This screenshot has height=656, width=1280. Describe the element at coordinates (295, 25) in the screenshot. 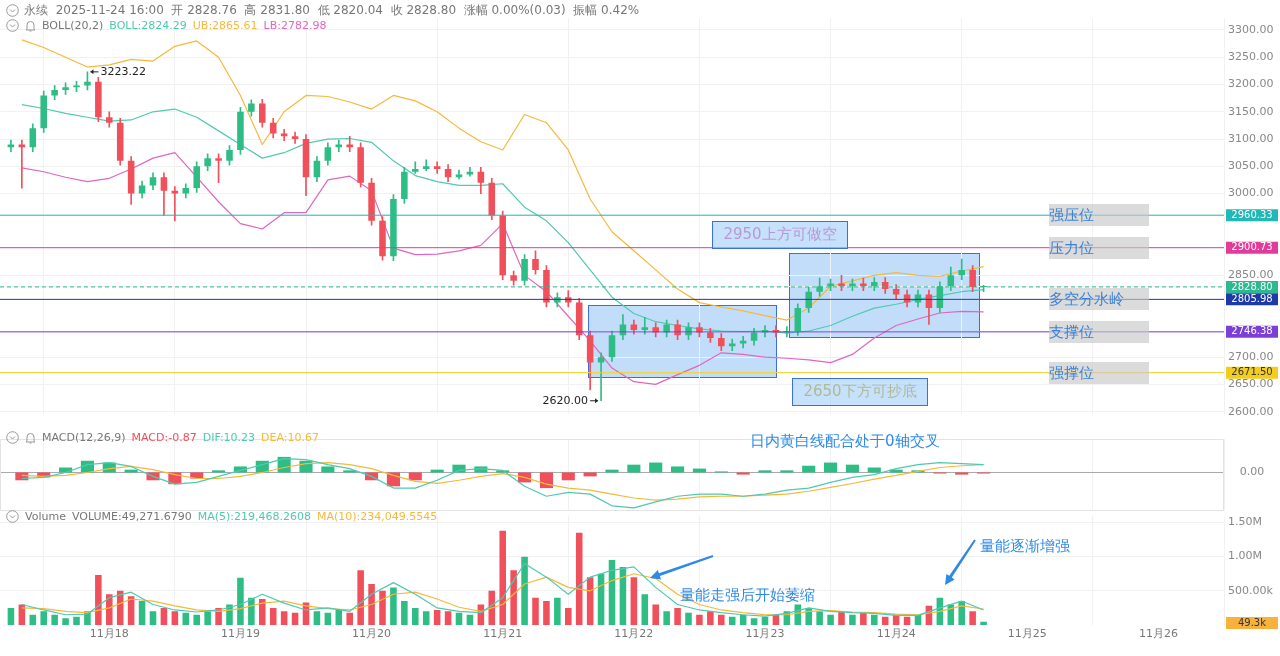

I see `text: LB:2782.98` at that location.